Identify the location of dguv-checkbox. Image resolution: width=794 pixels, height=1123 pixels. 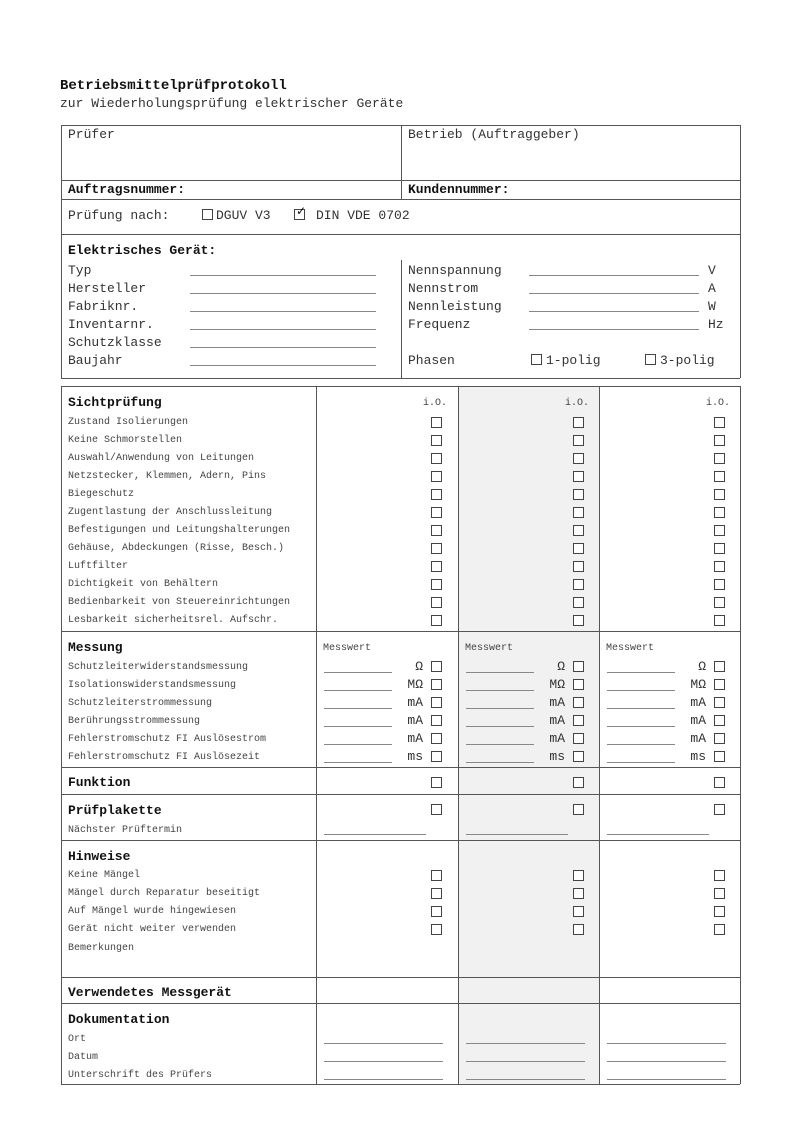
(207, 214).